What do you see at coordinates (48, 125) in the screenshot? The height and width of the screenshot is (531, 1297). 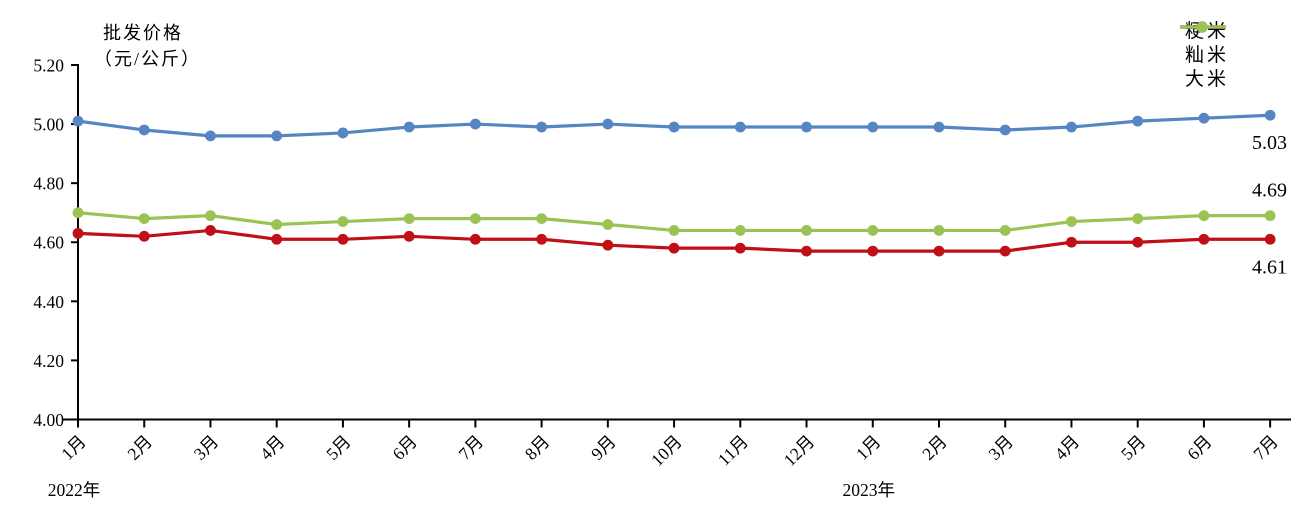 I see `y-tick-label: 5.00` at bounding box center [48, 125].